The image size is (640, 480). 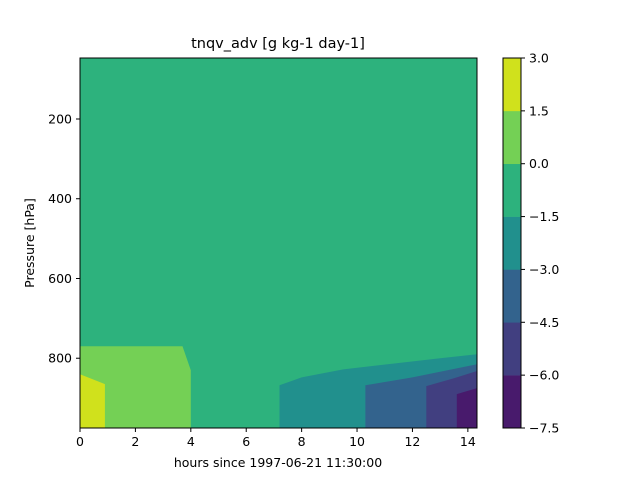 I want to click on colorbar-tick-label: −4.5, so click(x=544, y=322).